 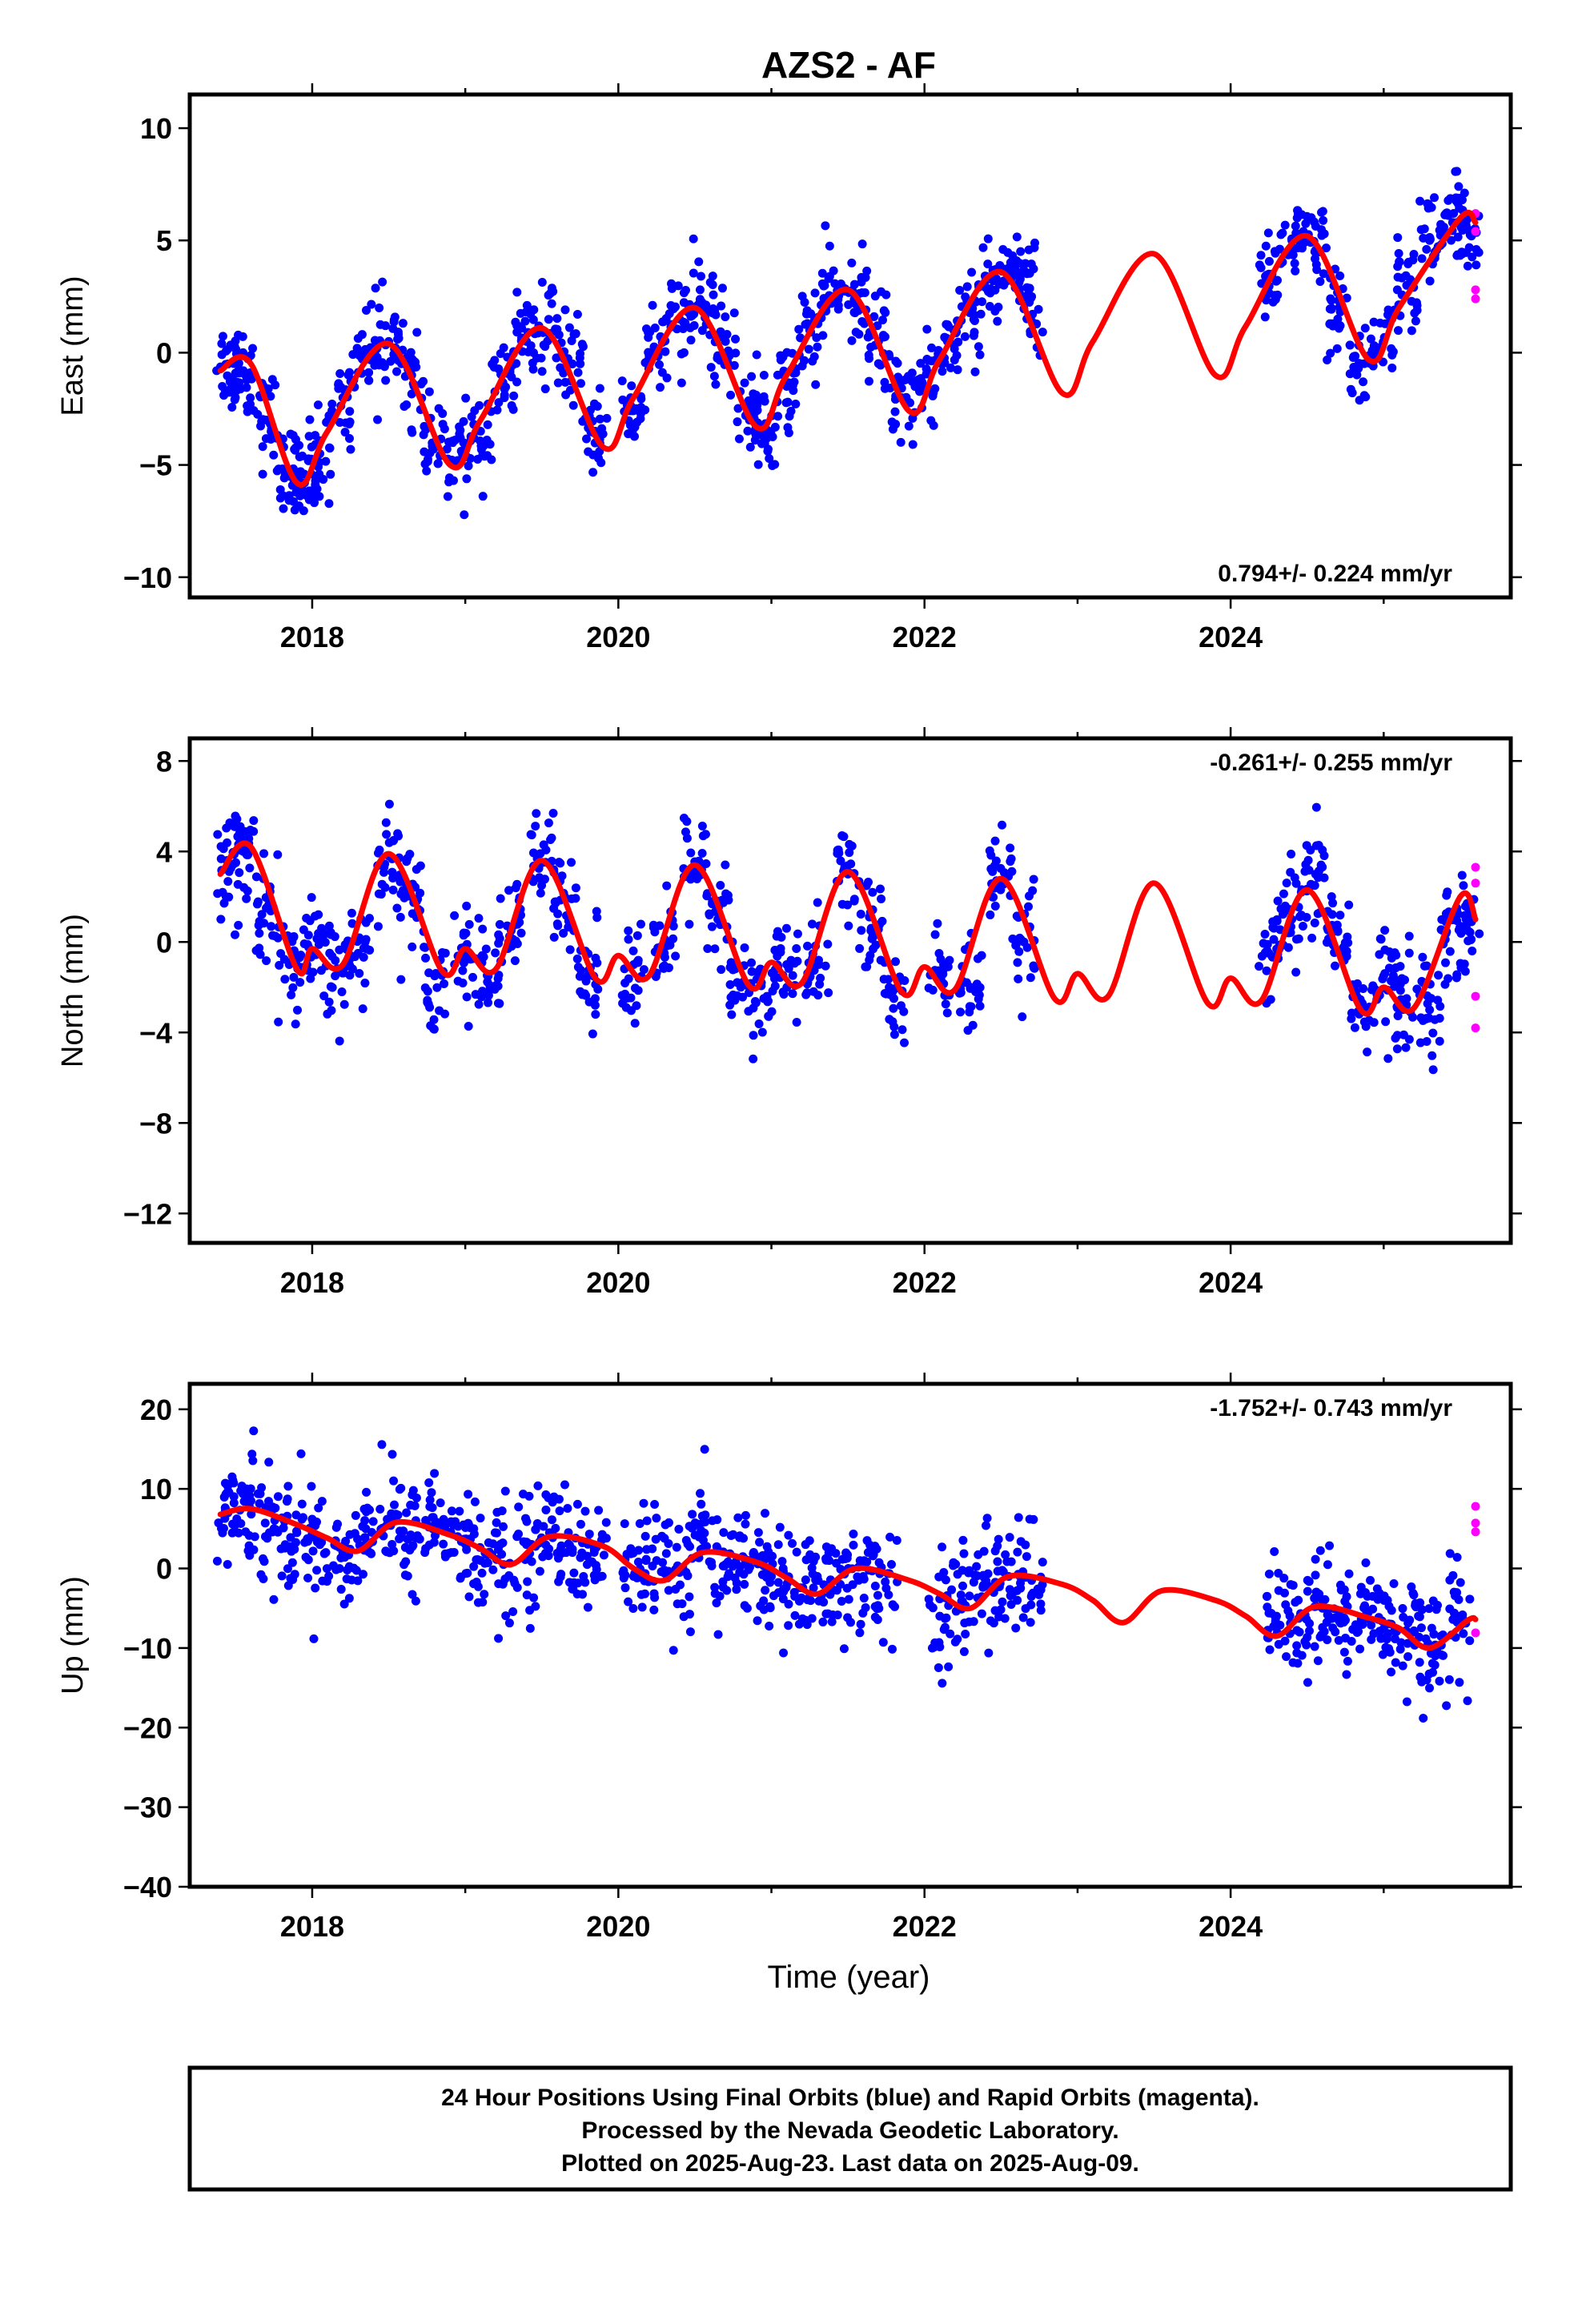 What do you see at coordinates (1231, 1927) in the screenshot?
I see `x-tick-label: 2024` at bounding box center [1231, 1927].